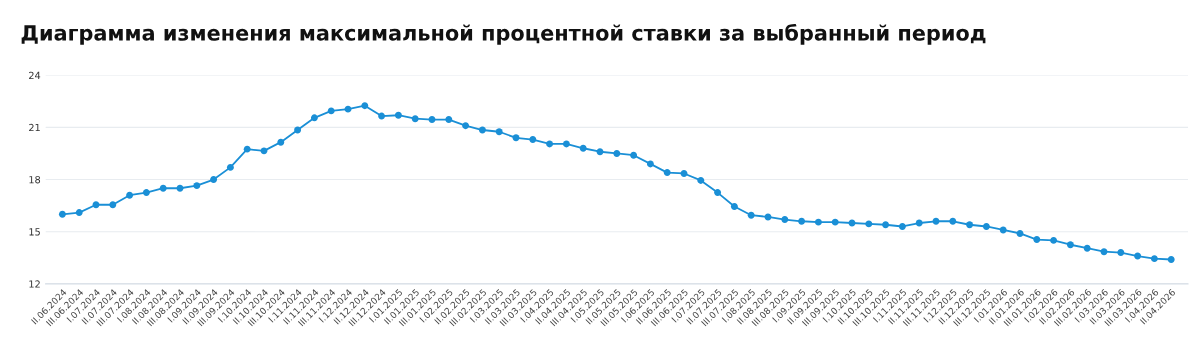 This screenshot has height=342, width=1200. What do you see at coordinates (503, 34) in the screenshot?
I see `chart-title: Диаграмма изменения максимальной процентной ставки за выбранный период` at bounding box center [503, 34].